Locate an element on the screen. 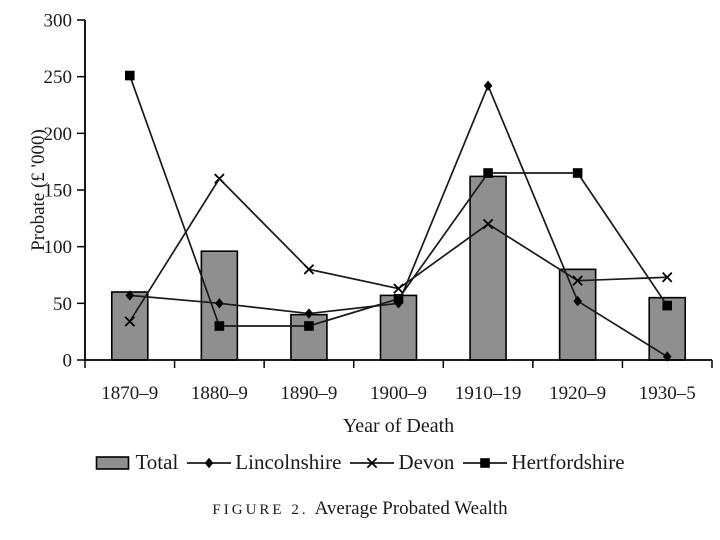 This screenshot has width=720, height=540. x-tick-label-4: 1910–19 is located at coordinates (488, 393).